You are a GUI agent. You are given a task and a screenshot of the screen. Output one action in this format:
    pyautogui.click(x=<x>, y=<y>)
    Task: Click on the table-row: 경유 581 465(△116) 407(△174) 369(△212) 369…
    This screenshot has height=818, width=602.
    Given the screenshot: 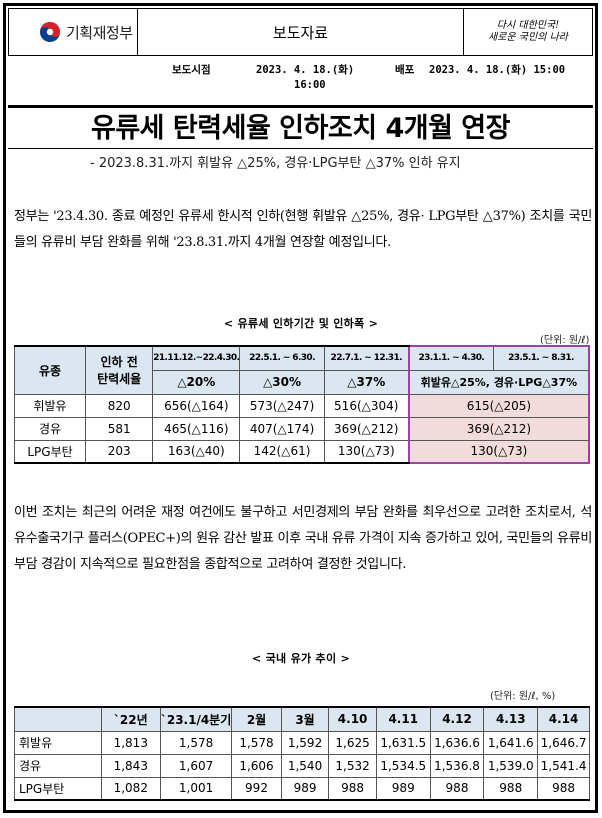 What is the action you would take?
    pyautogui.click(x=302, y=428)
    